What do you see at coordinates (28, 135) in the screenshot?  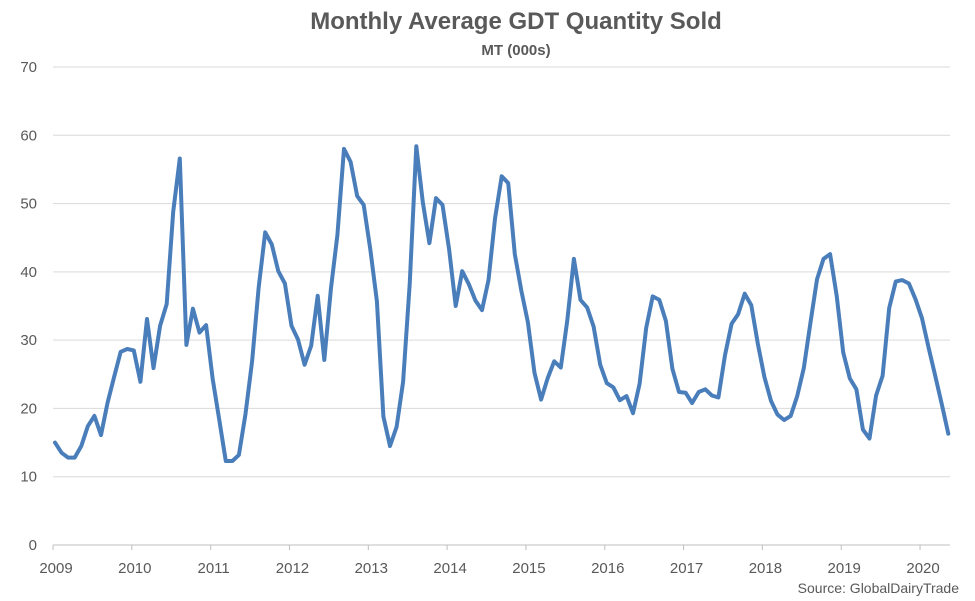 I see `y-tick-label: 60` at bounding box center [28, 135].